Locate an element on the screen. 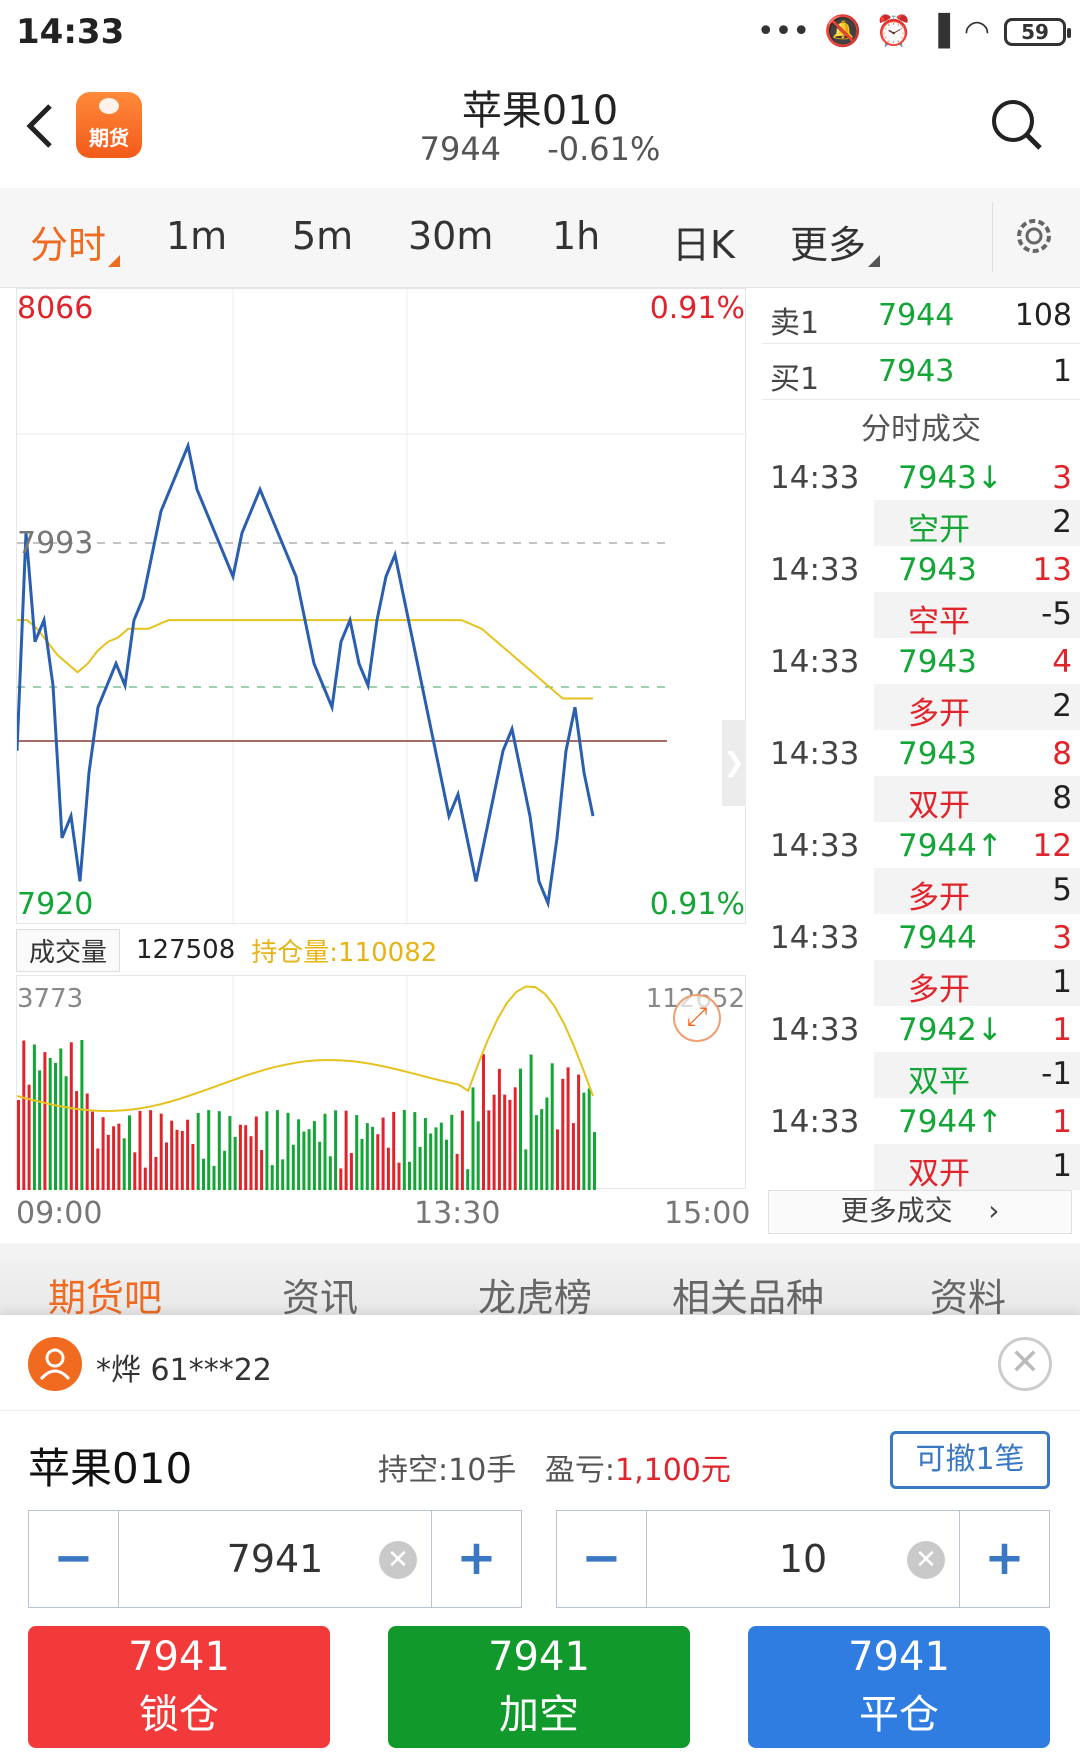  price-stepper: − 7941 ✕ + is located at coordinates (275, 1559).